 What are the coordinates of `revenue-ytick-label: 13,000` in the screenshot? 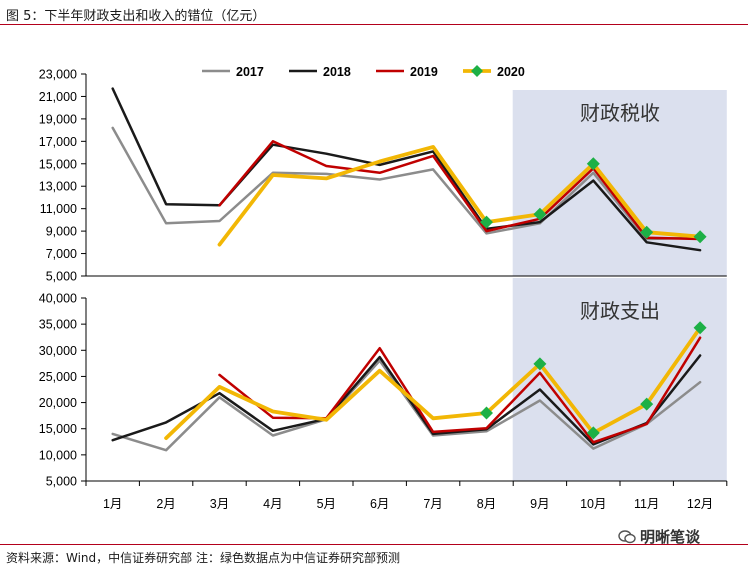 It's located at (58, 187).